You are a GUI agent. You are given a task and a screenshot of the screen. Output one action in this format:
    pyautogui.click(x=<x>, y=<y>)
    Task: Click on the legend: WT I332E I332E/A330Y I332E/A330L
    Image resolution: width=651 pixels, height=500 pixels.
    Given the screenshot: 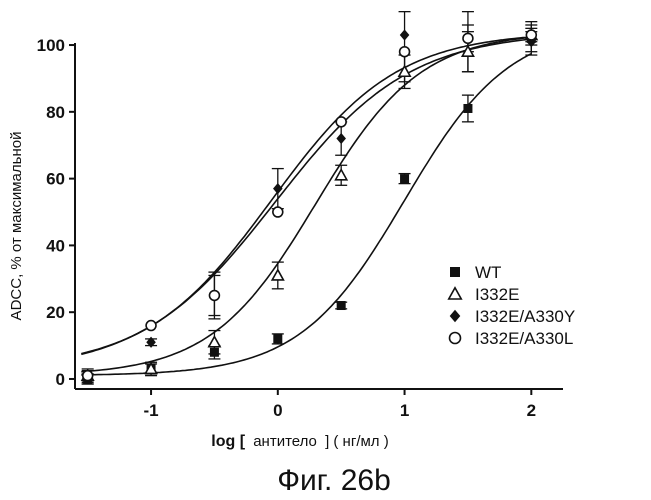 What is the action you would take?
    pyautogui.click(x=512, y=305)
    